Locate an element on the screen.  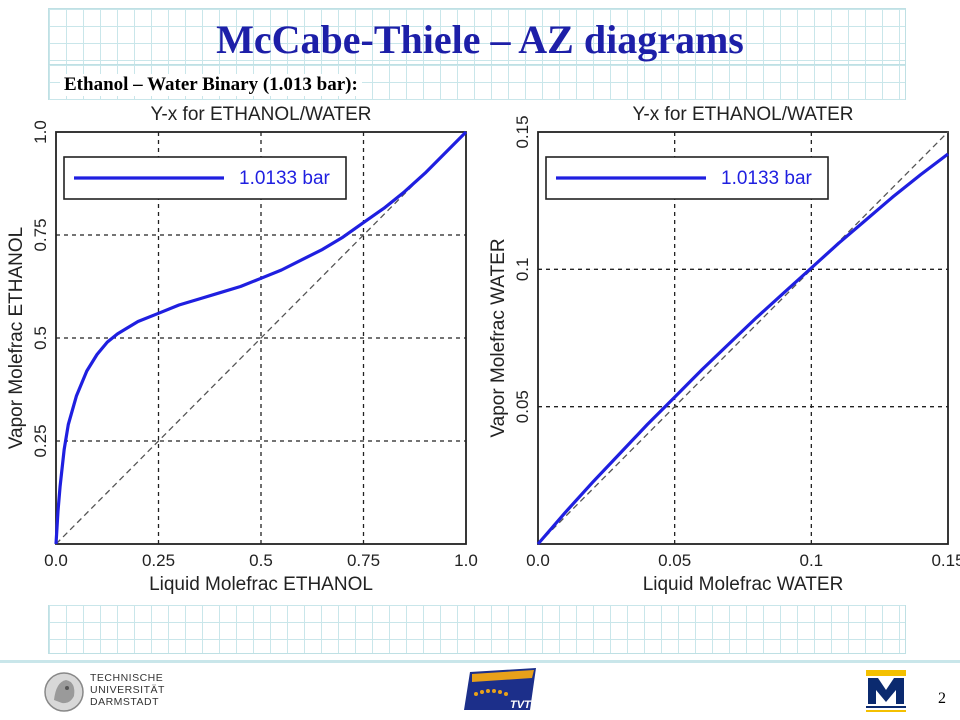
tu-darmstadt-wordmark: TECHNISCHE UNIVERSITÄT DARMSTADT is located at coordinates (127, 690).